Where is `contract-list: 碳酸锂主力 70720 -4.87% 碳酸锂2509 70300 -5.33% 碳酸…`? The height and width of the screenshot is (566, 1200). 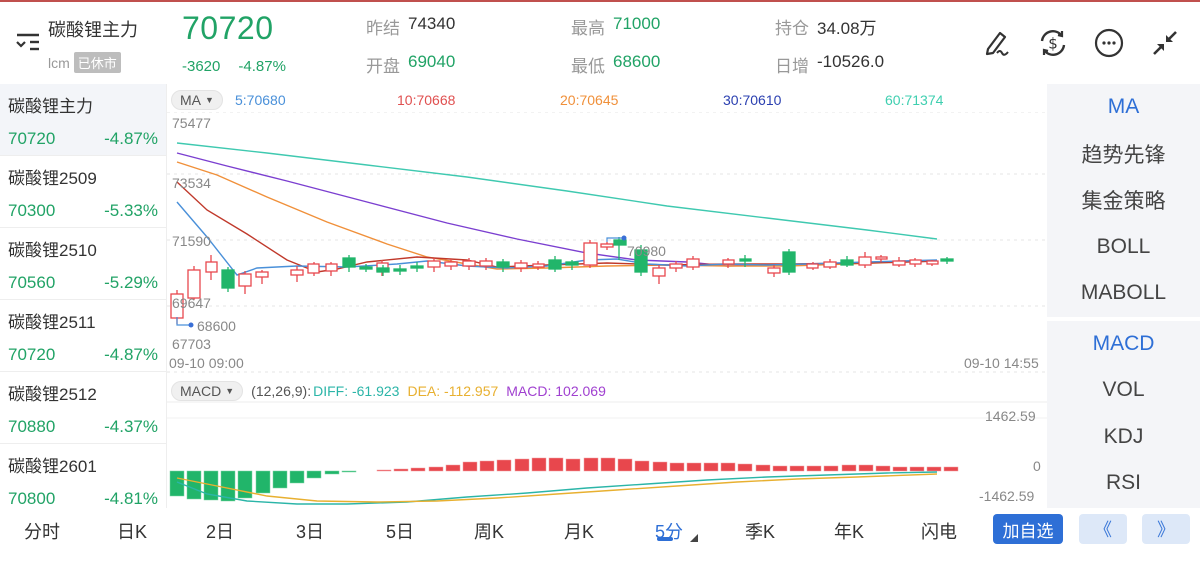 contract-list: 碳酸锂主力 70720 -4.87% 碳酸锂2509 70300 -5.33% 碳酸… is located at coordinates (83, 296).